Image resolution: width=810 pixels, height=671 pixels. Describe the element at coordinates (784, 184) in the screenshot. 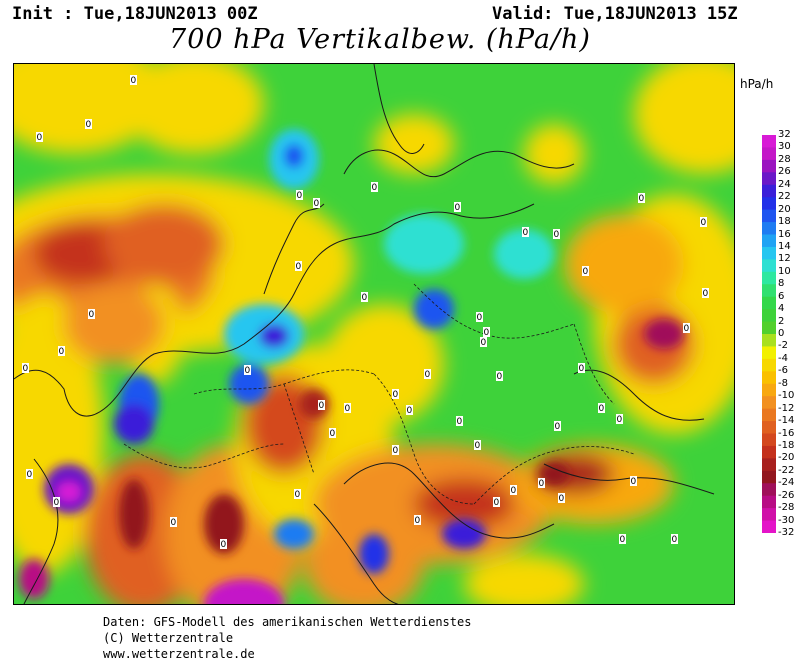

I see `legend-tick: 24` at that location.